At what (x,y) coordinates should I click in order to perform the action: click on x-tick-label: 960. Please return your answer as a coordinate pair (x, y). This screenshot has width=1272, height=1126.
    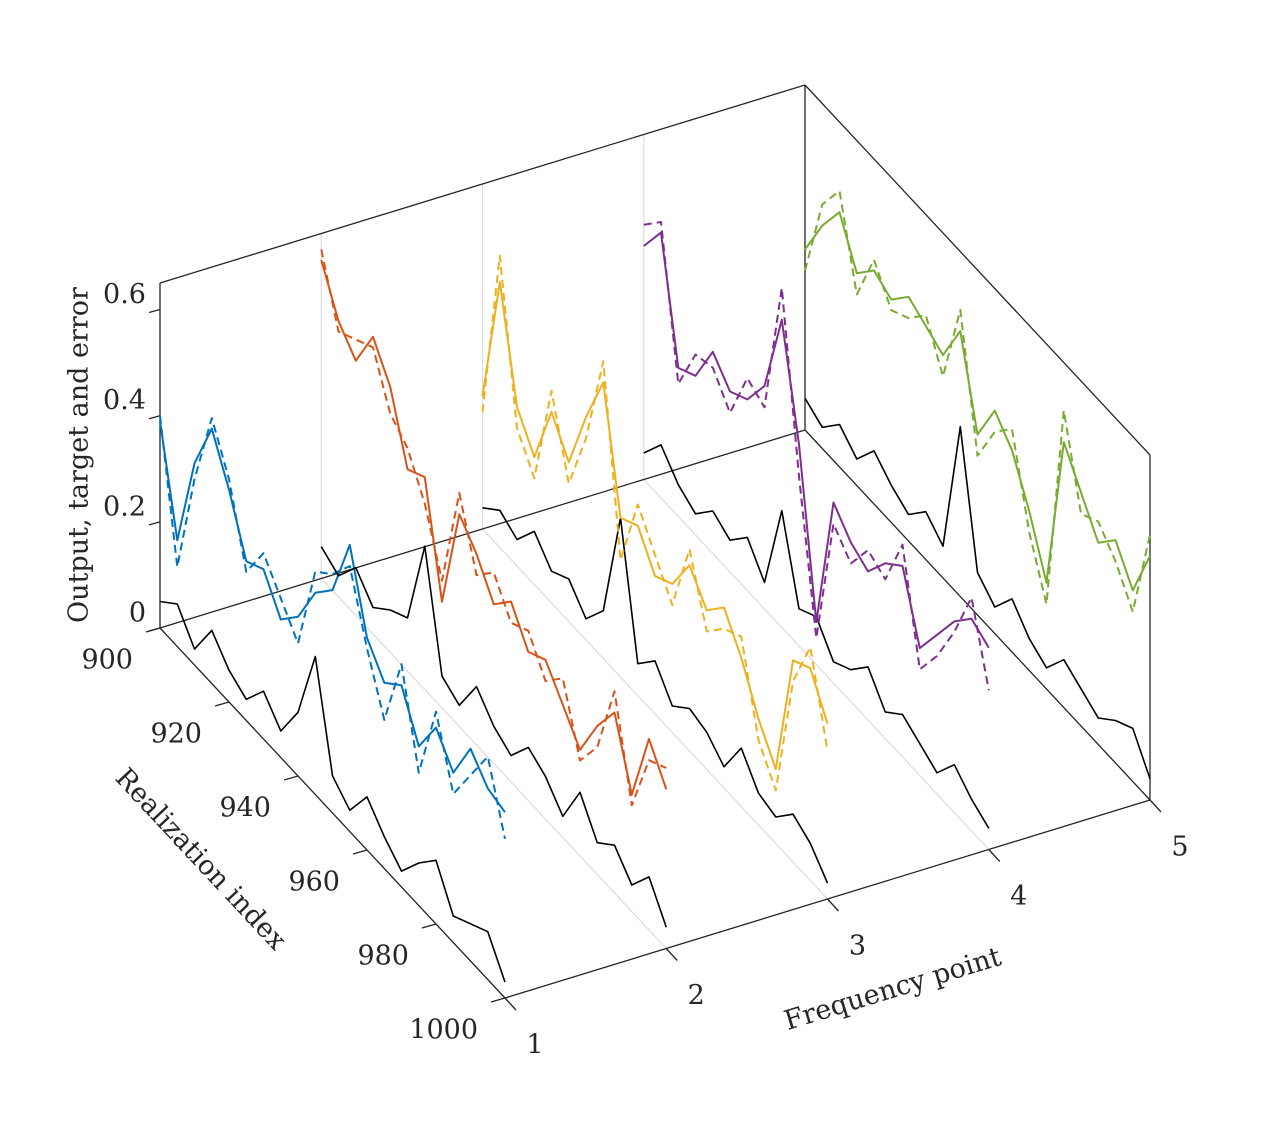
    Looking at the image, I should click on (314, 882).